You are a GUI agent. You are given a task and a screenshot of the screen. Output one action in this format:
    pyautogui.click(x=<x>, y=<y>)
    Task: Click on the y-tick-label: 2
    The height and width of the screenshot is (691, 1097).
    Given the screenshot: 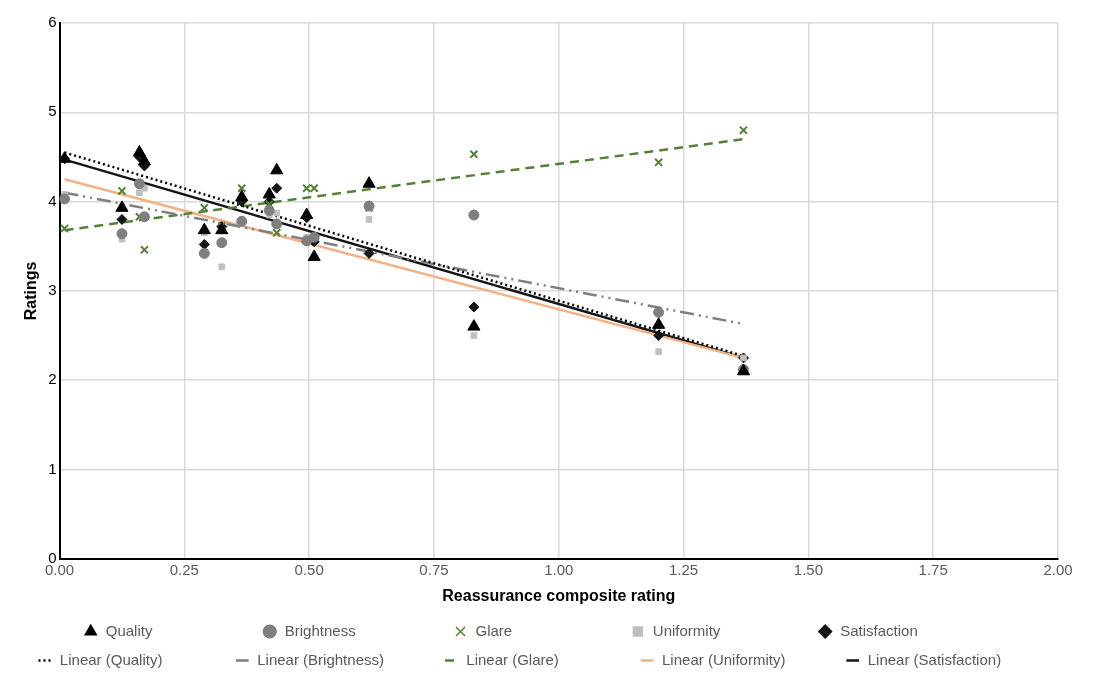 What is the action you would take?
    pyautogui.click(x=52, y=379)
    